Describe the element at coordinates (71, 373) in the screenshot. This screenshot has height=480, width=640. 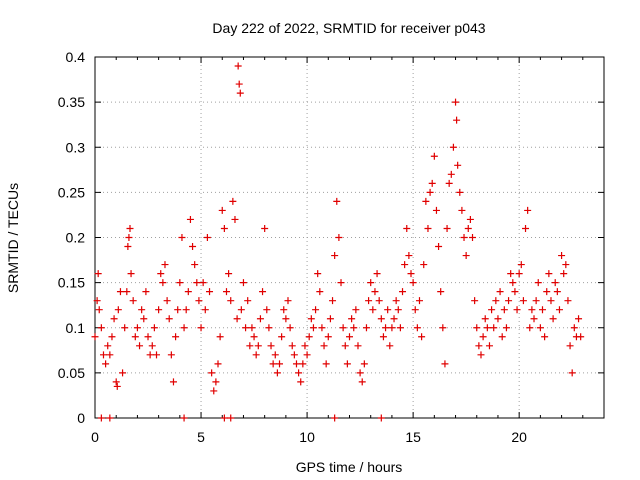
I see `y-tick-label: 0.05` at that location.